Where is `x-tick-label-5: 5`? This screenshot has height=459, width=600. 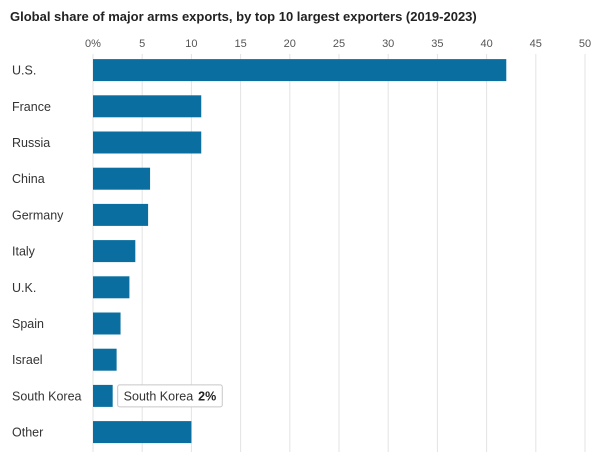 x-tick-label-5: 5 is located at coordinates (142, 44).